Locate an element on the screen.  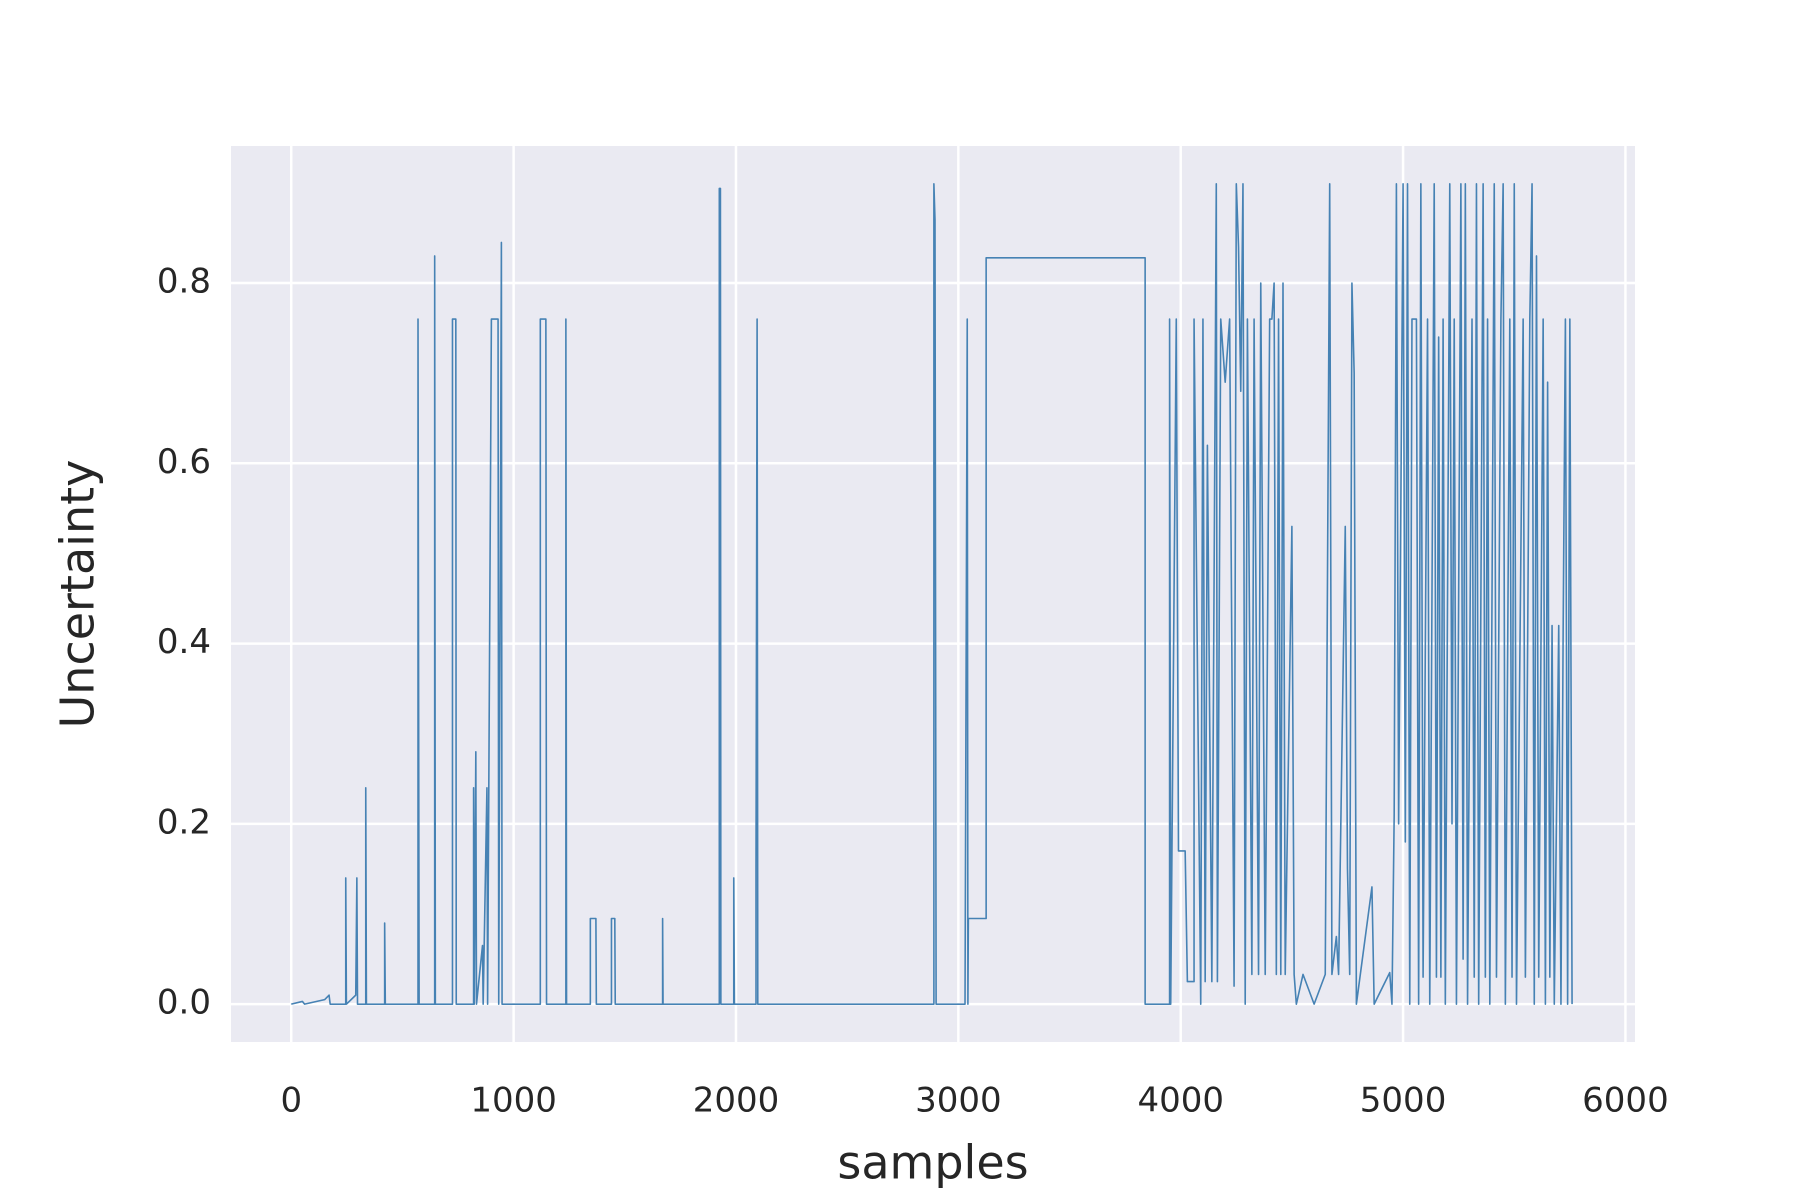
x-axis-label: samples is located at coordinates (932, 1163).